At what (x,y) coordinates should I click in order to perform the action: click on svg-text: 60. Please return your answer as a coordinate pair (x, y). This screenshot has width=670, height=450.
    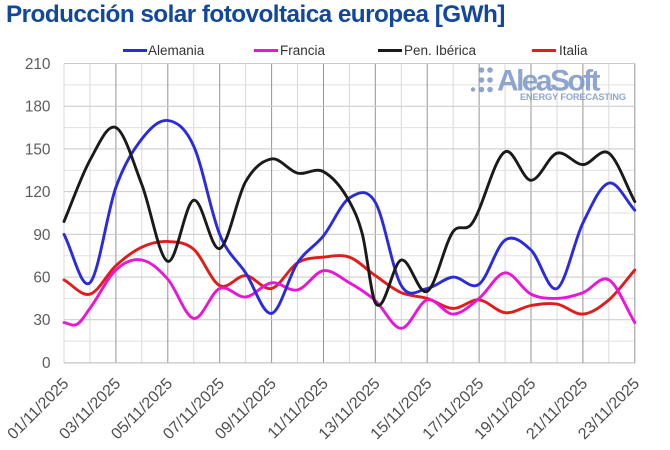
    Looking at the image, I should click on (41, 278).